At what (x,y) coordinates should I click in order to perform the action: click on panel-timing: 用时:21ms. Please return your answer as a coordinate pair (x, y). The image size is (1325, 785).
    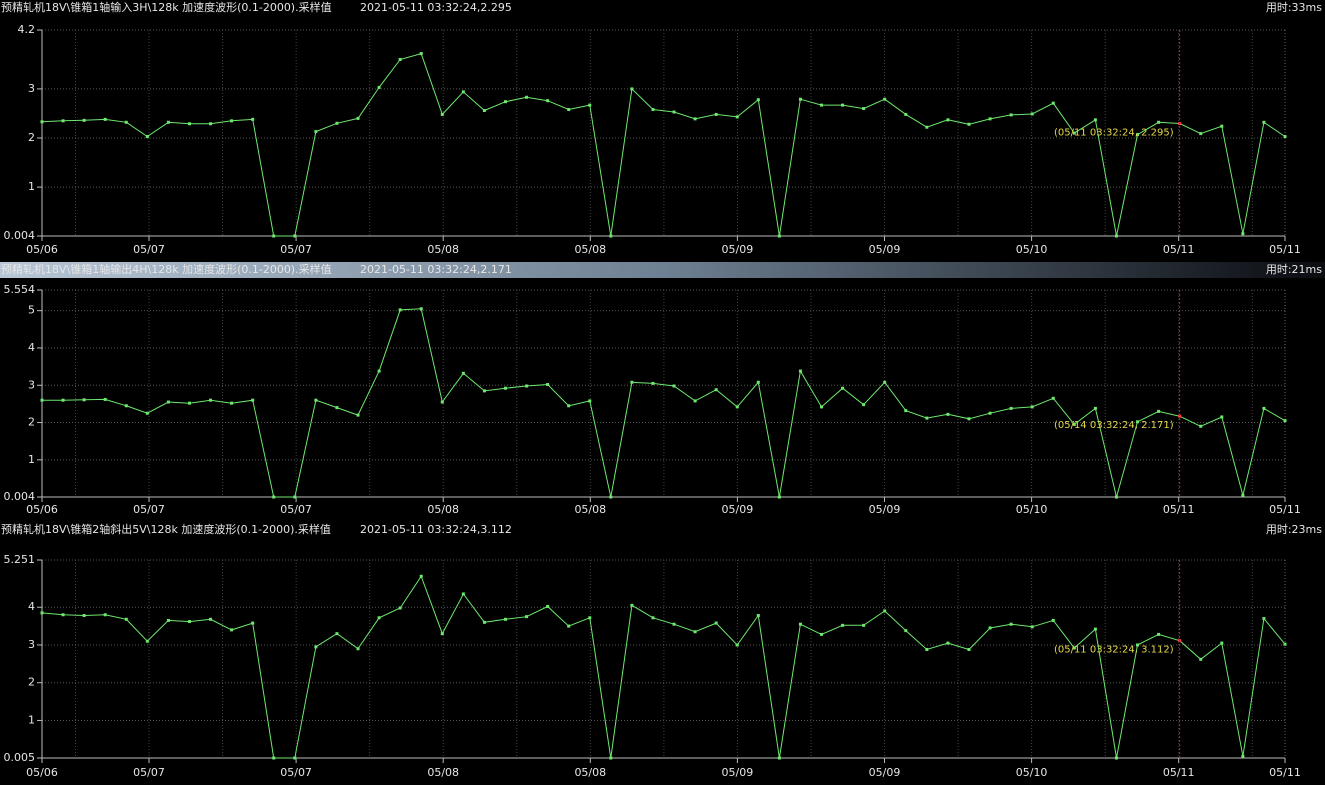
    Looking at the image, I should click on (1294, 269).